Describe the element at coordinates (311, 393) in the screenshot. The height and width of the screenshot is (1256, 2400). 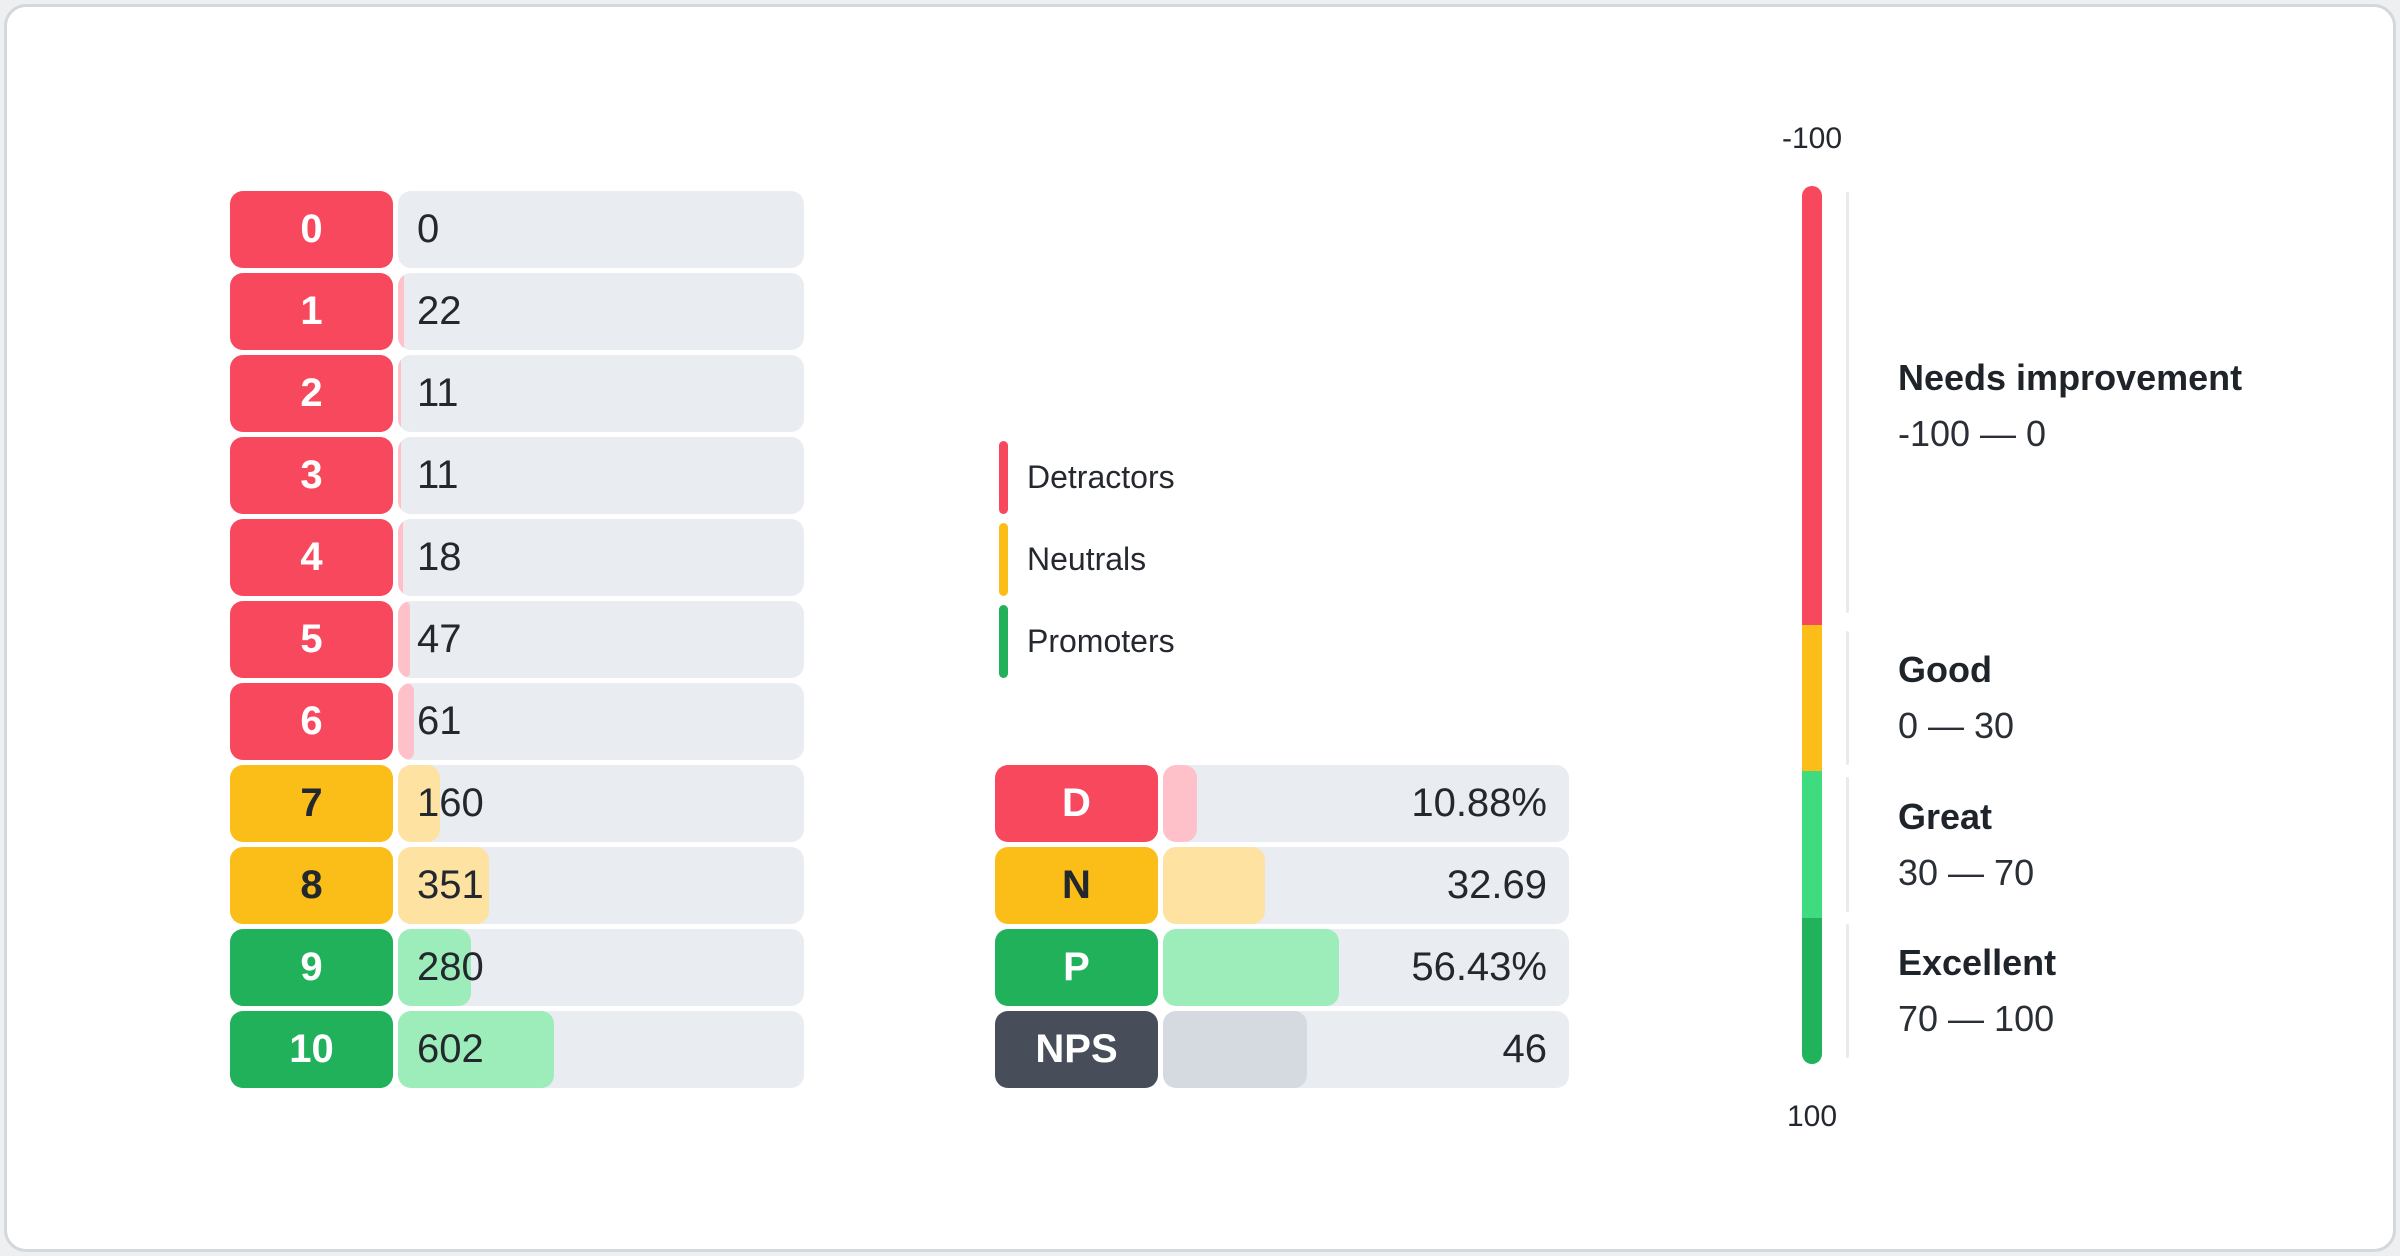
I see `score-badge-2: 2` at that location.